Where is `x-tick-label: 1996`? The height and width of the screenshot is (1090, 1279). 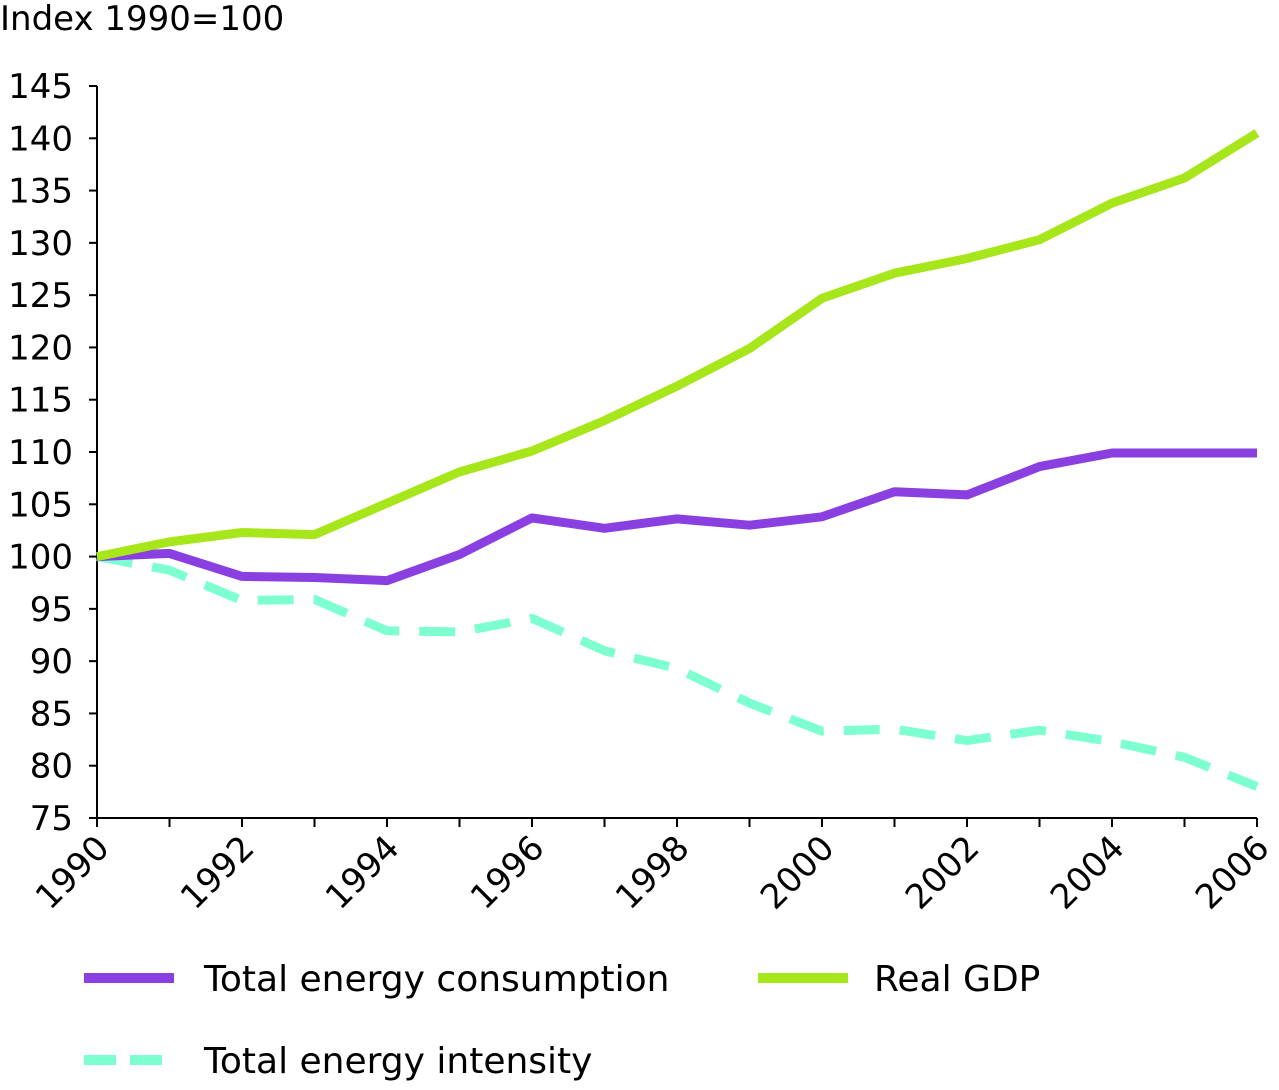
x-tick-label: 1996 is located at coordinates (507, 872).